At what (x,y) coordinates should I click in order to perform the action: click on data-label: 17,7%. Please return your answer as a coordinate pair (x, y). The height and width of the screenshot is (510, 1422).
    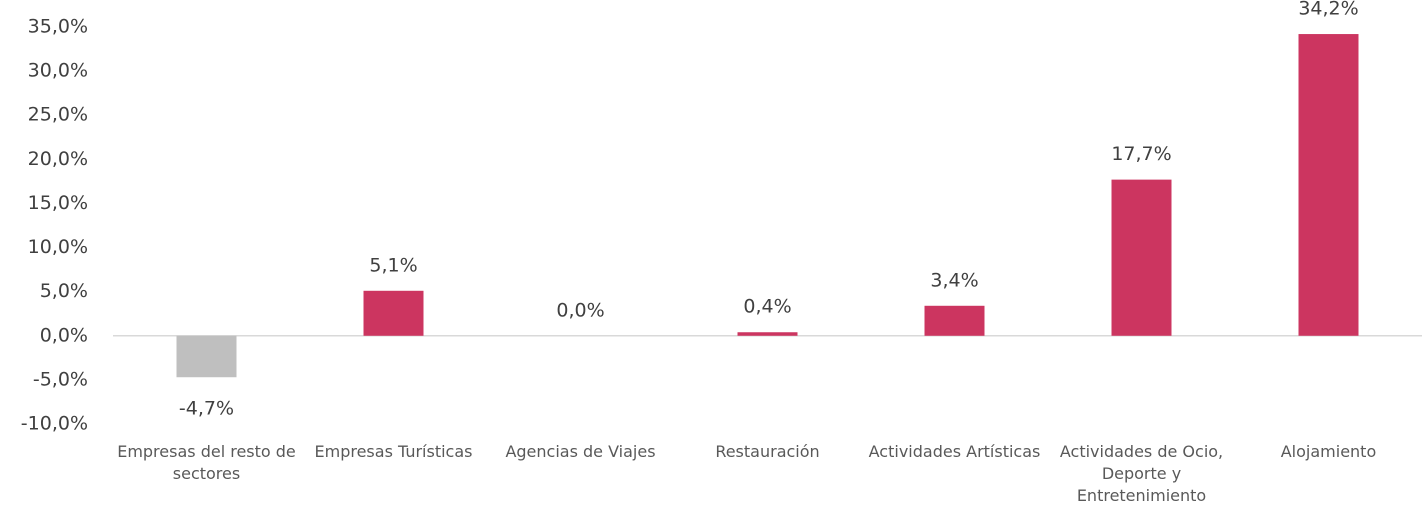
    Looking at the image, I should click on (1141, 154).